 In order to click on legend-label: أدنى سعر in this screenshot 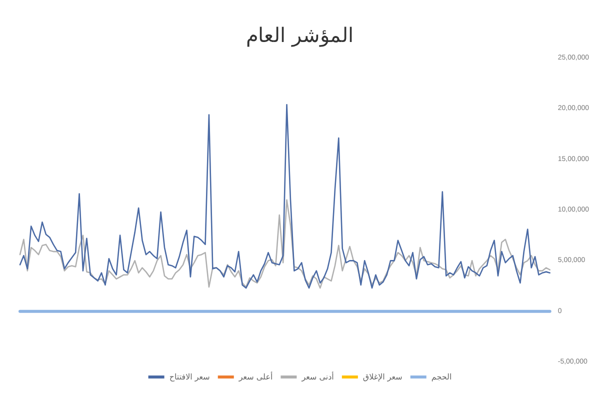, I will do `click(317, 377)`.